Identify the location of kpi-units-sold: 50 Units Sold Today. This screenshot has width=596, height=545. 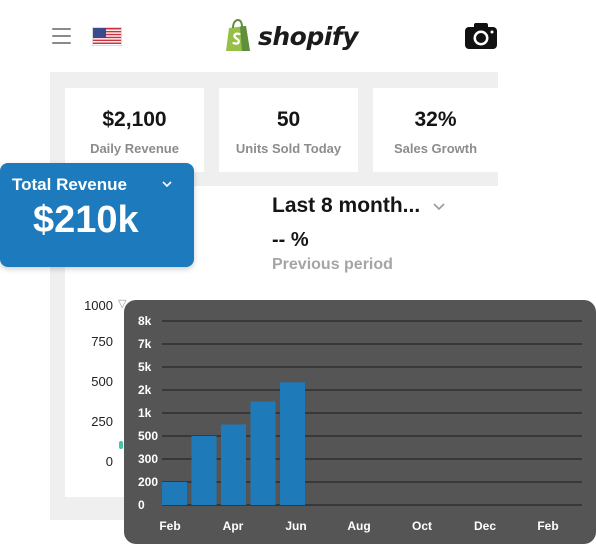
(288, 130).